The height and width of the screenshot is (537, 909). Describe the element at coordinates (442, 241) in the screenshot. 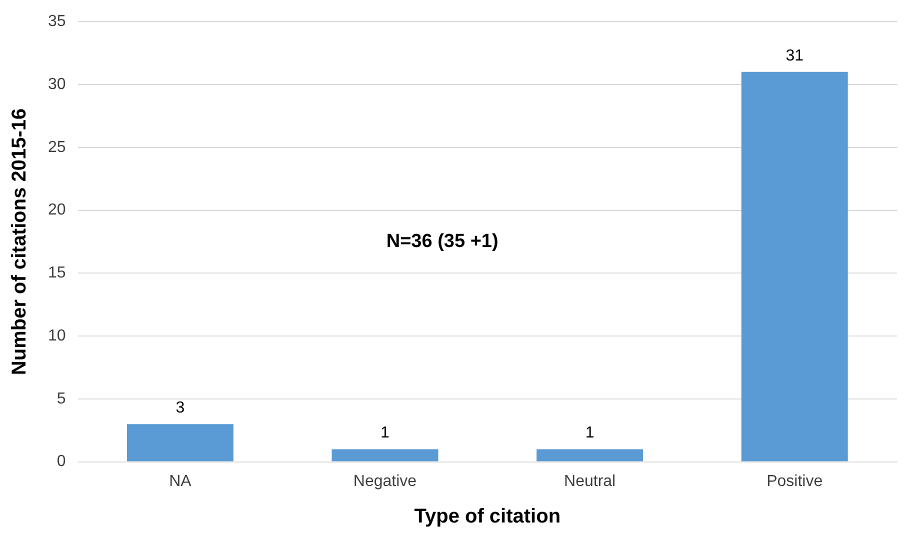

I see `annotation: N=36 (35 +1)` at that location.